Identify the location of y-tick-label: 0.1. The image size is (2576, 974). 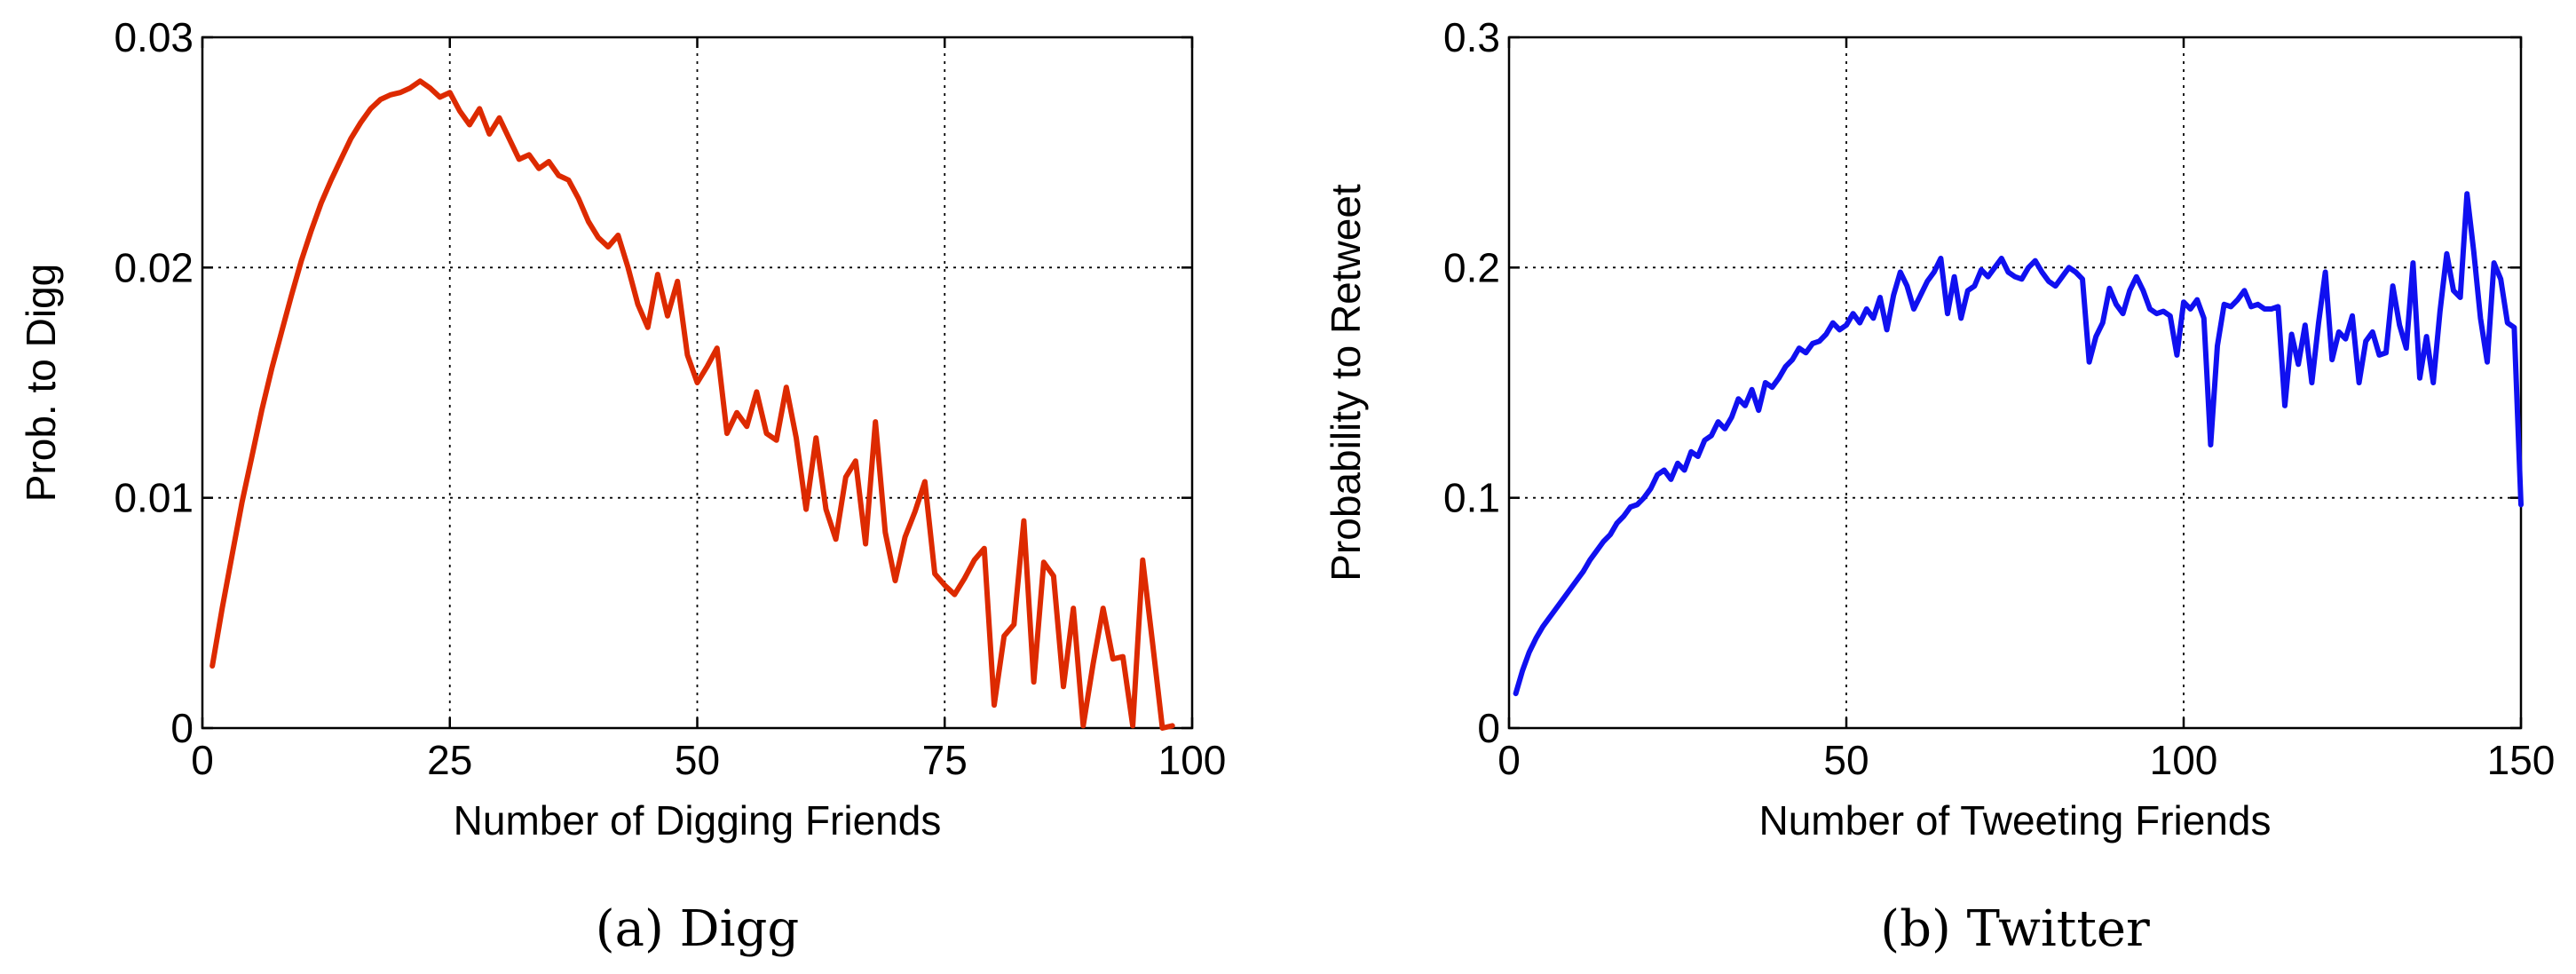
(1471, 498).